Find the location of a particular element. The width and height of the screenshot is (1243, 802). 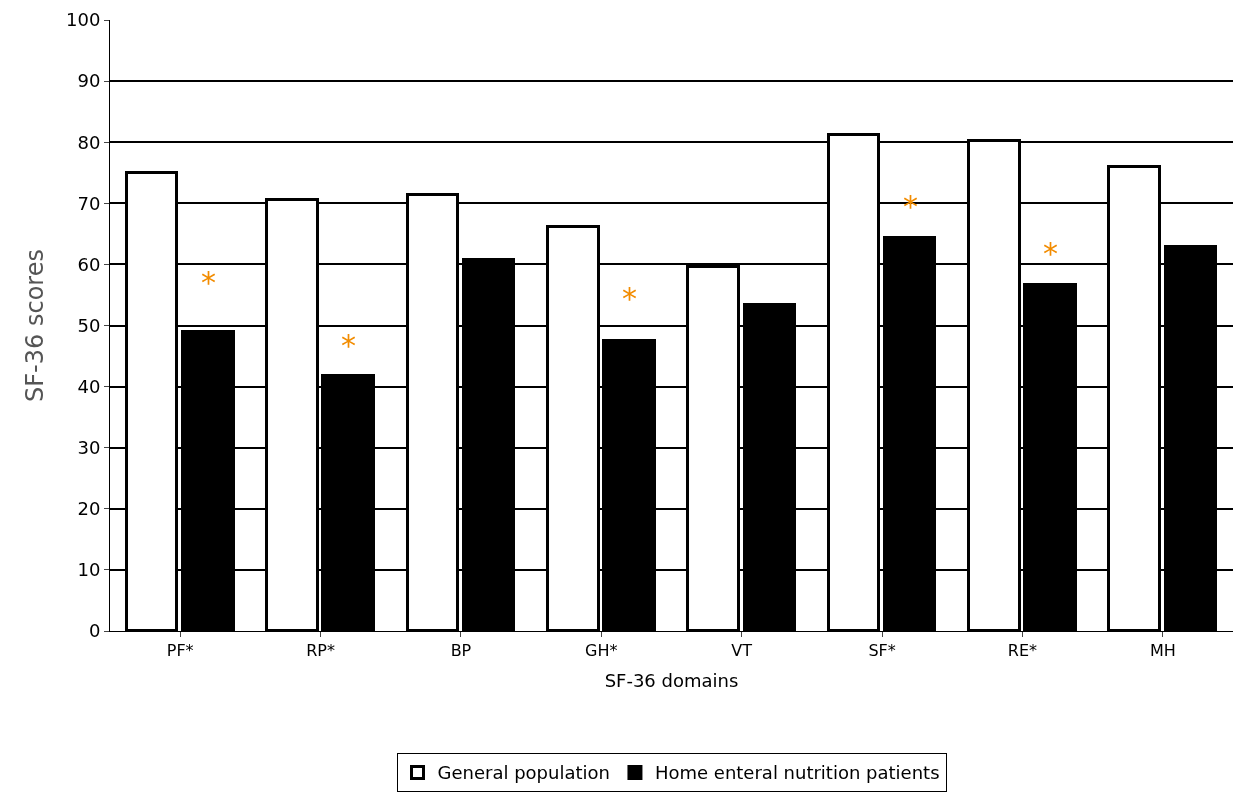

x-tick-label: SF* is located at coordinates (882, 651).